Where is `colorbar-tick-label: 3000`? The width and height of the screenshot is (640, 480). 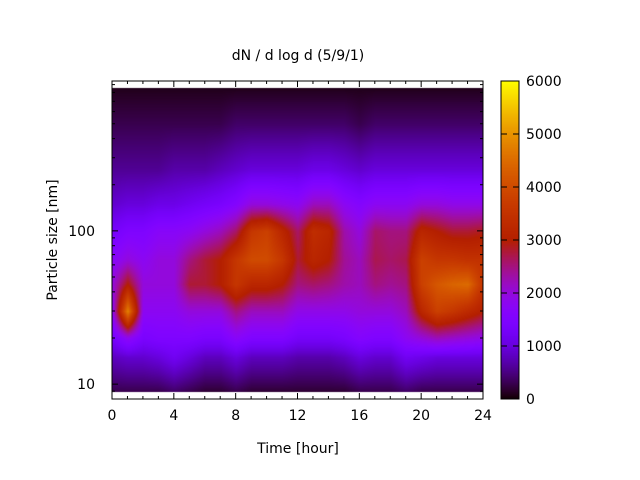
colorbar-tick-label: 3000 is located at coordinates (544, 241).